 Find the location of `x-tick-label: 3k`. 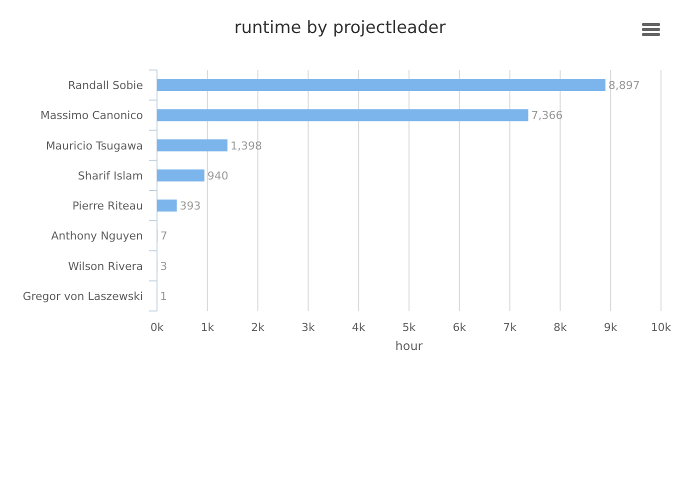

x-tick-label: 3k is located at coordinates (309, 327).